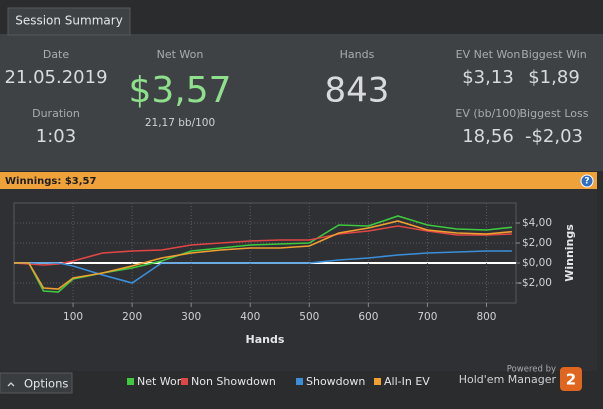 The width and height of the screenshot is (603, 409). Describe the element at coordinates (132, 317) in the screenshot. I see `x-tick-label: 200` at that location.